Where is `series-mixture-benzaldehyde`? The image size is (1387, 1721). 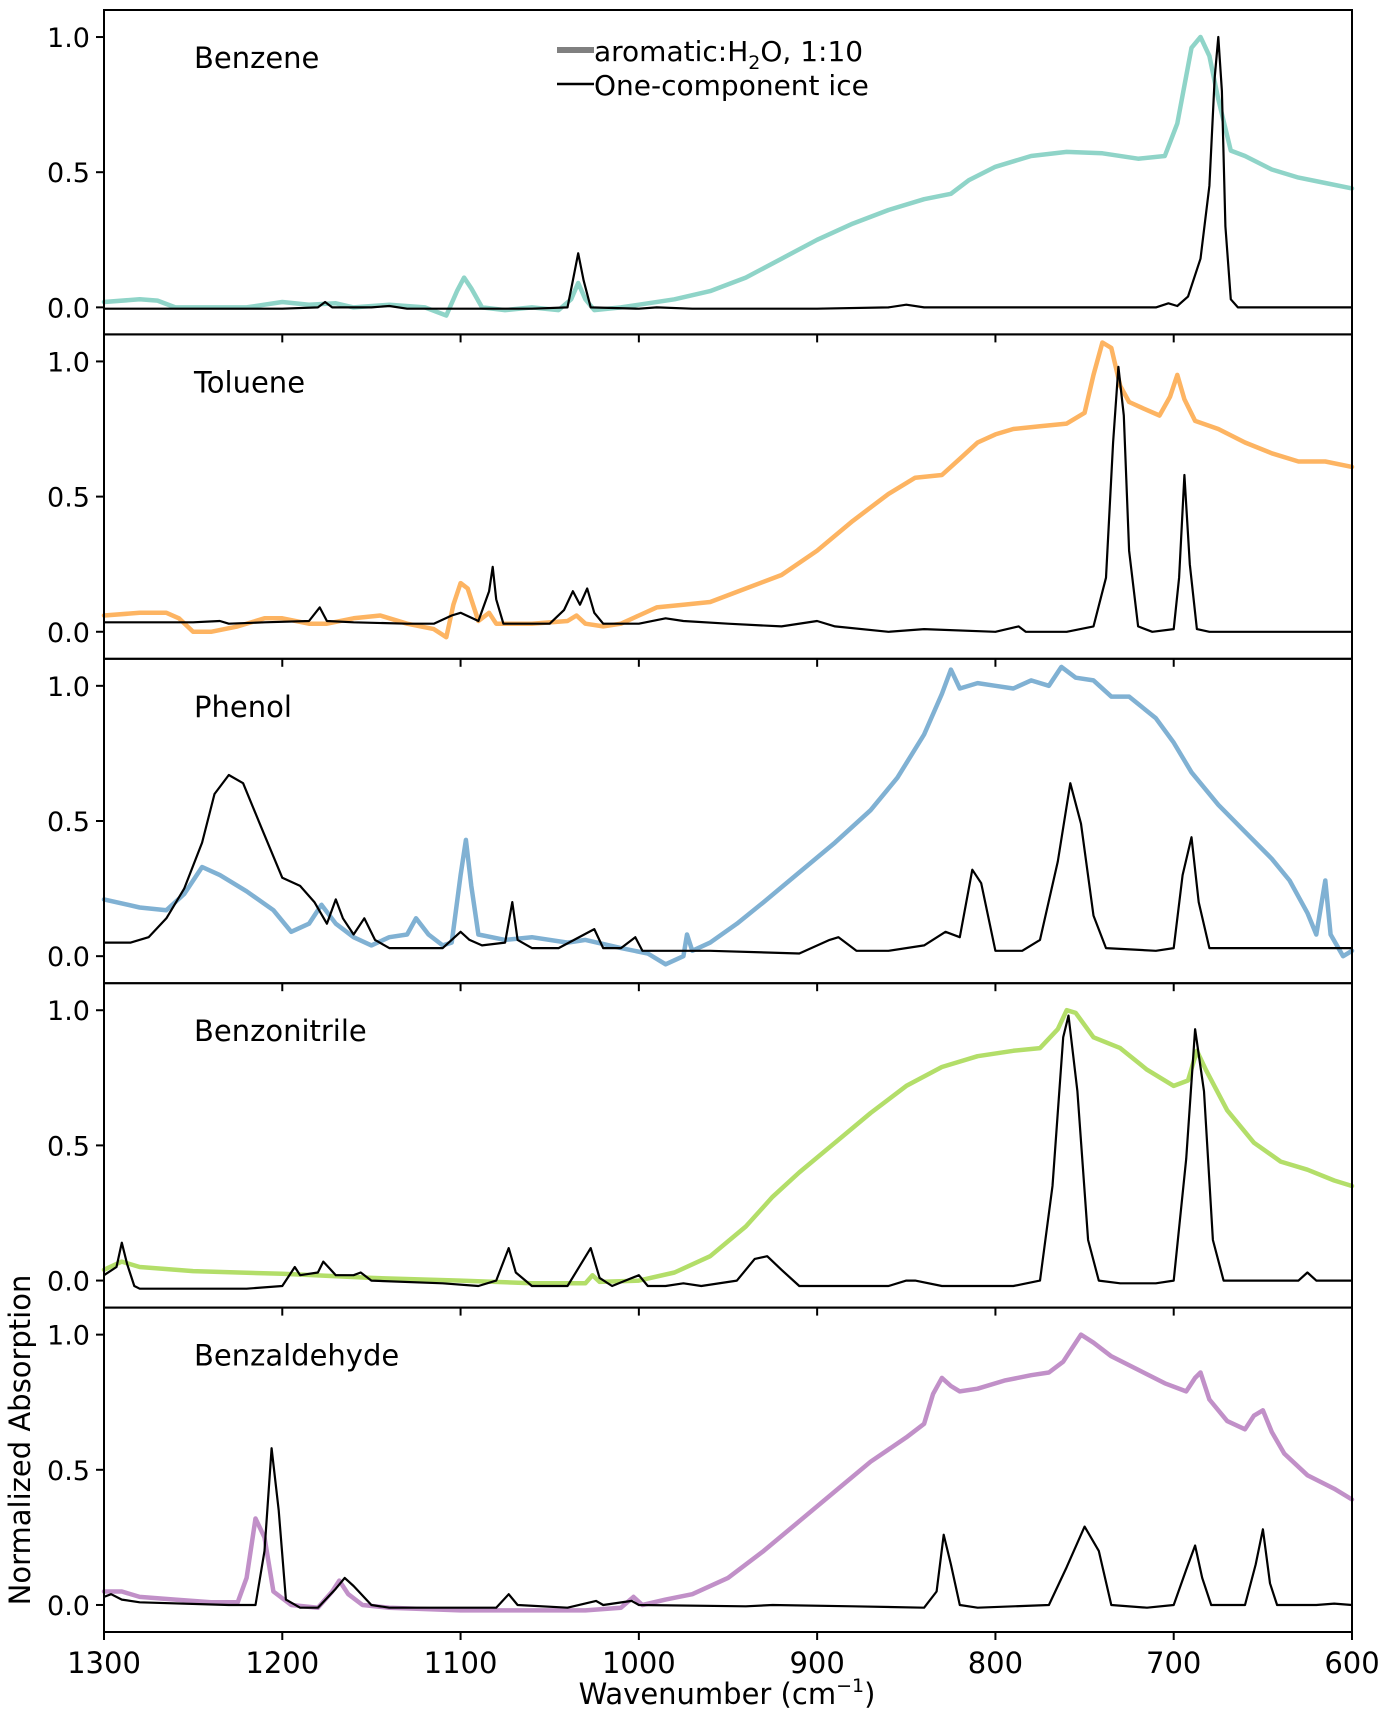 series-mixture-benzaldehyde is located at coordinates (728, 1472).